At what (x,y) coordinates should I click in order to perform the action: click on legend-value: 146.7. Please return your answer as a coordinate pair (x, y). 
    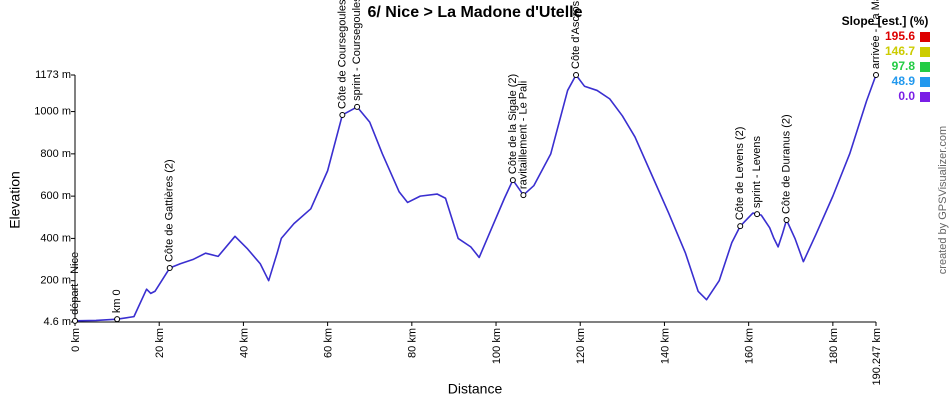
    Looking at the image, I should click on (900, 51).